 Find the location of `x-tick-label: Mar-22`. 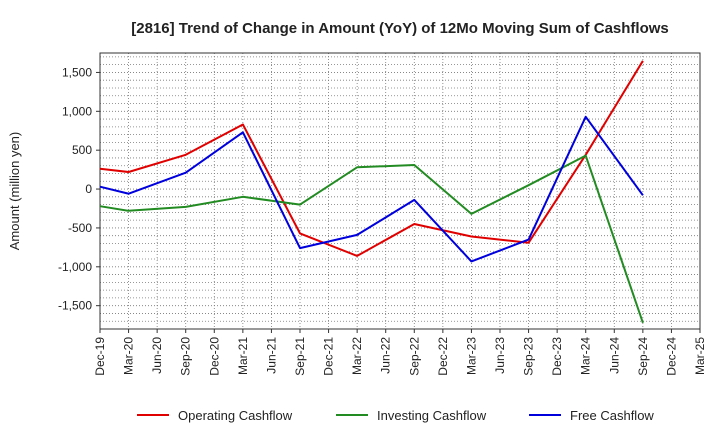

x-tick-label: Mar-22 is located at coordinates (357, 356).